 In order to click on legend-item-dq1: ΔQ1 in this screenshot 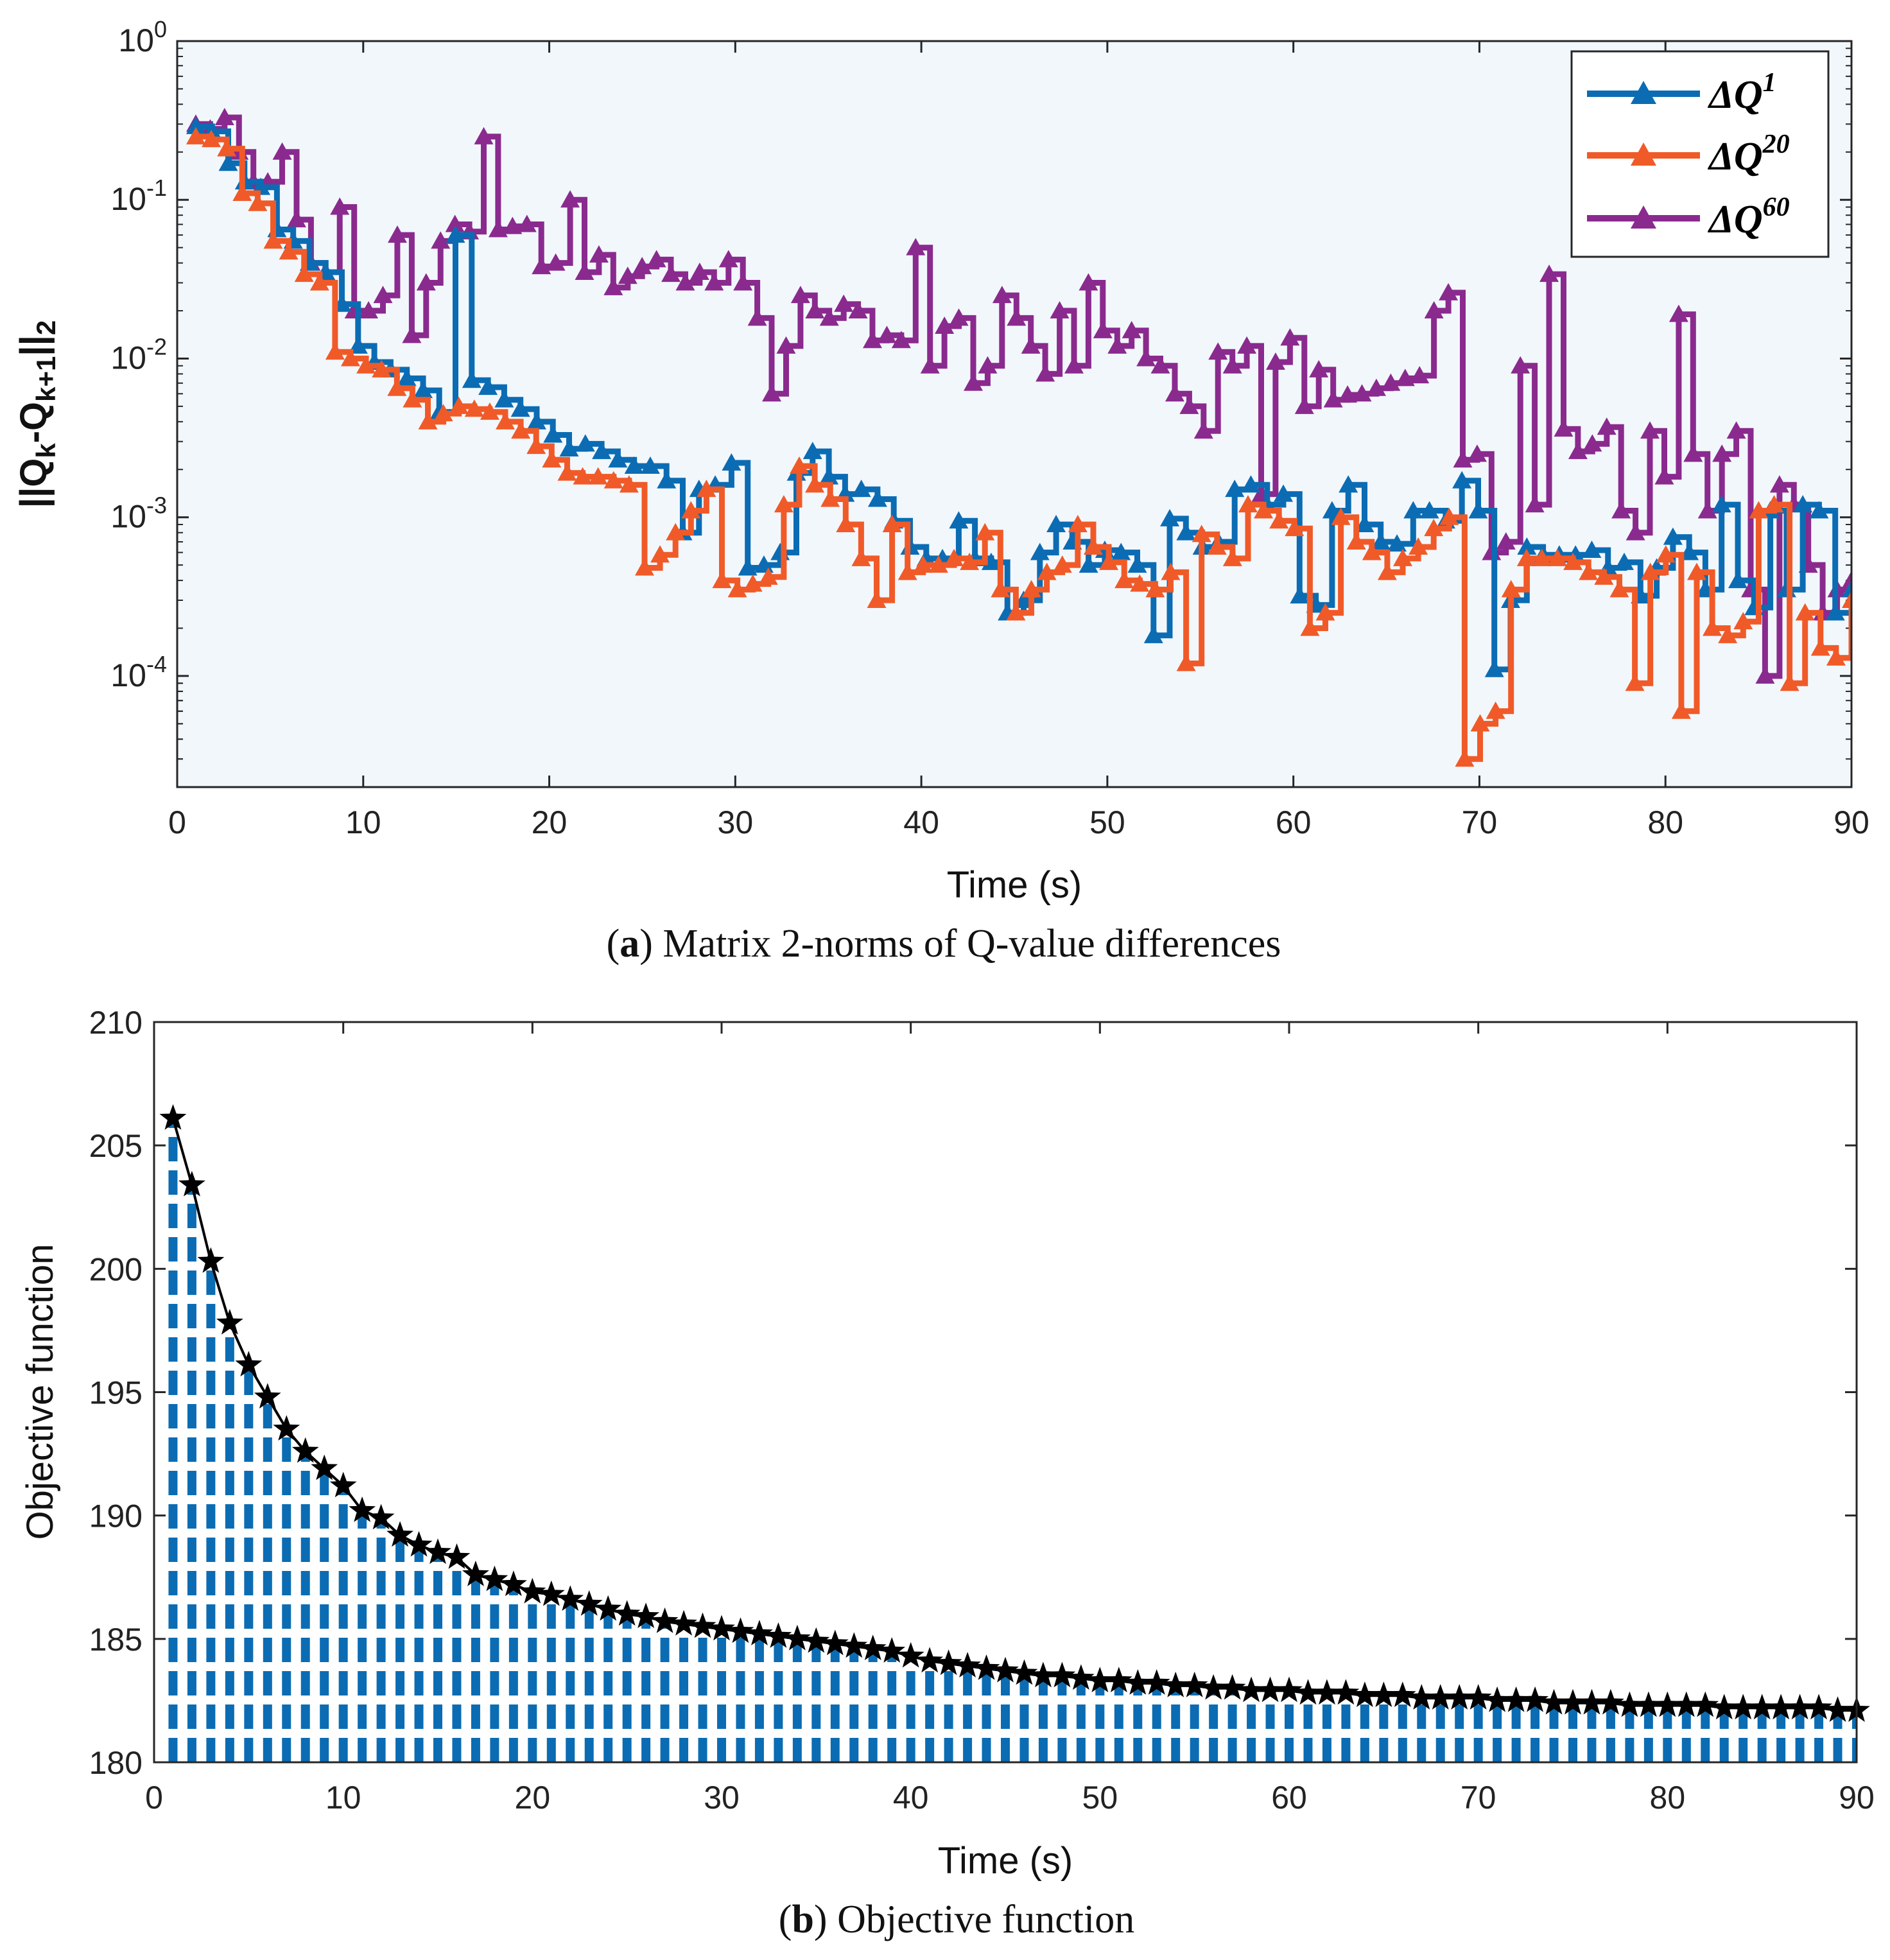, I will do `click(1682, 92)`.